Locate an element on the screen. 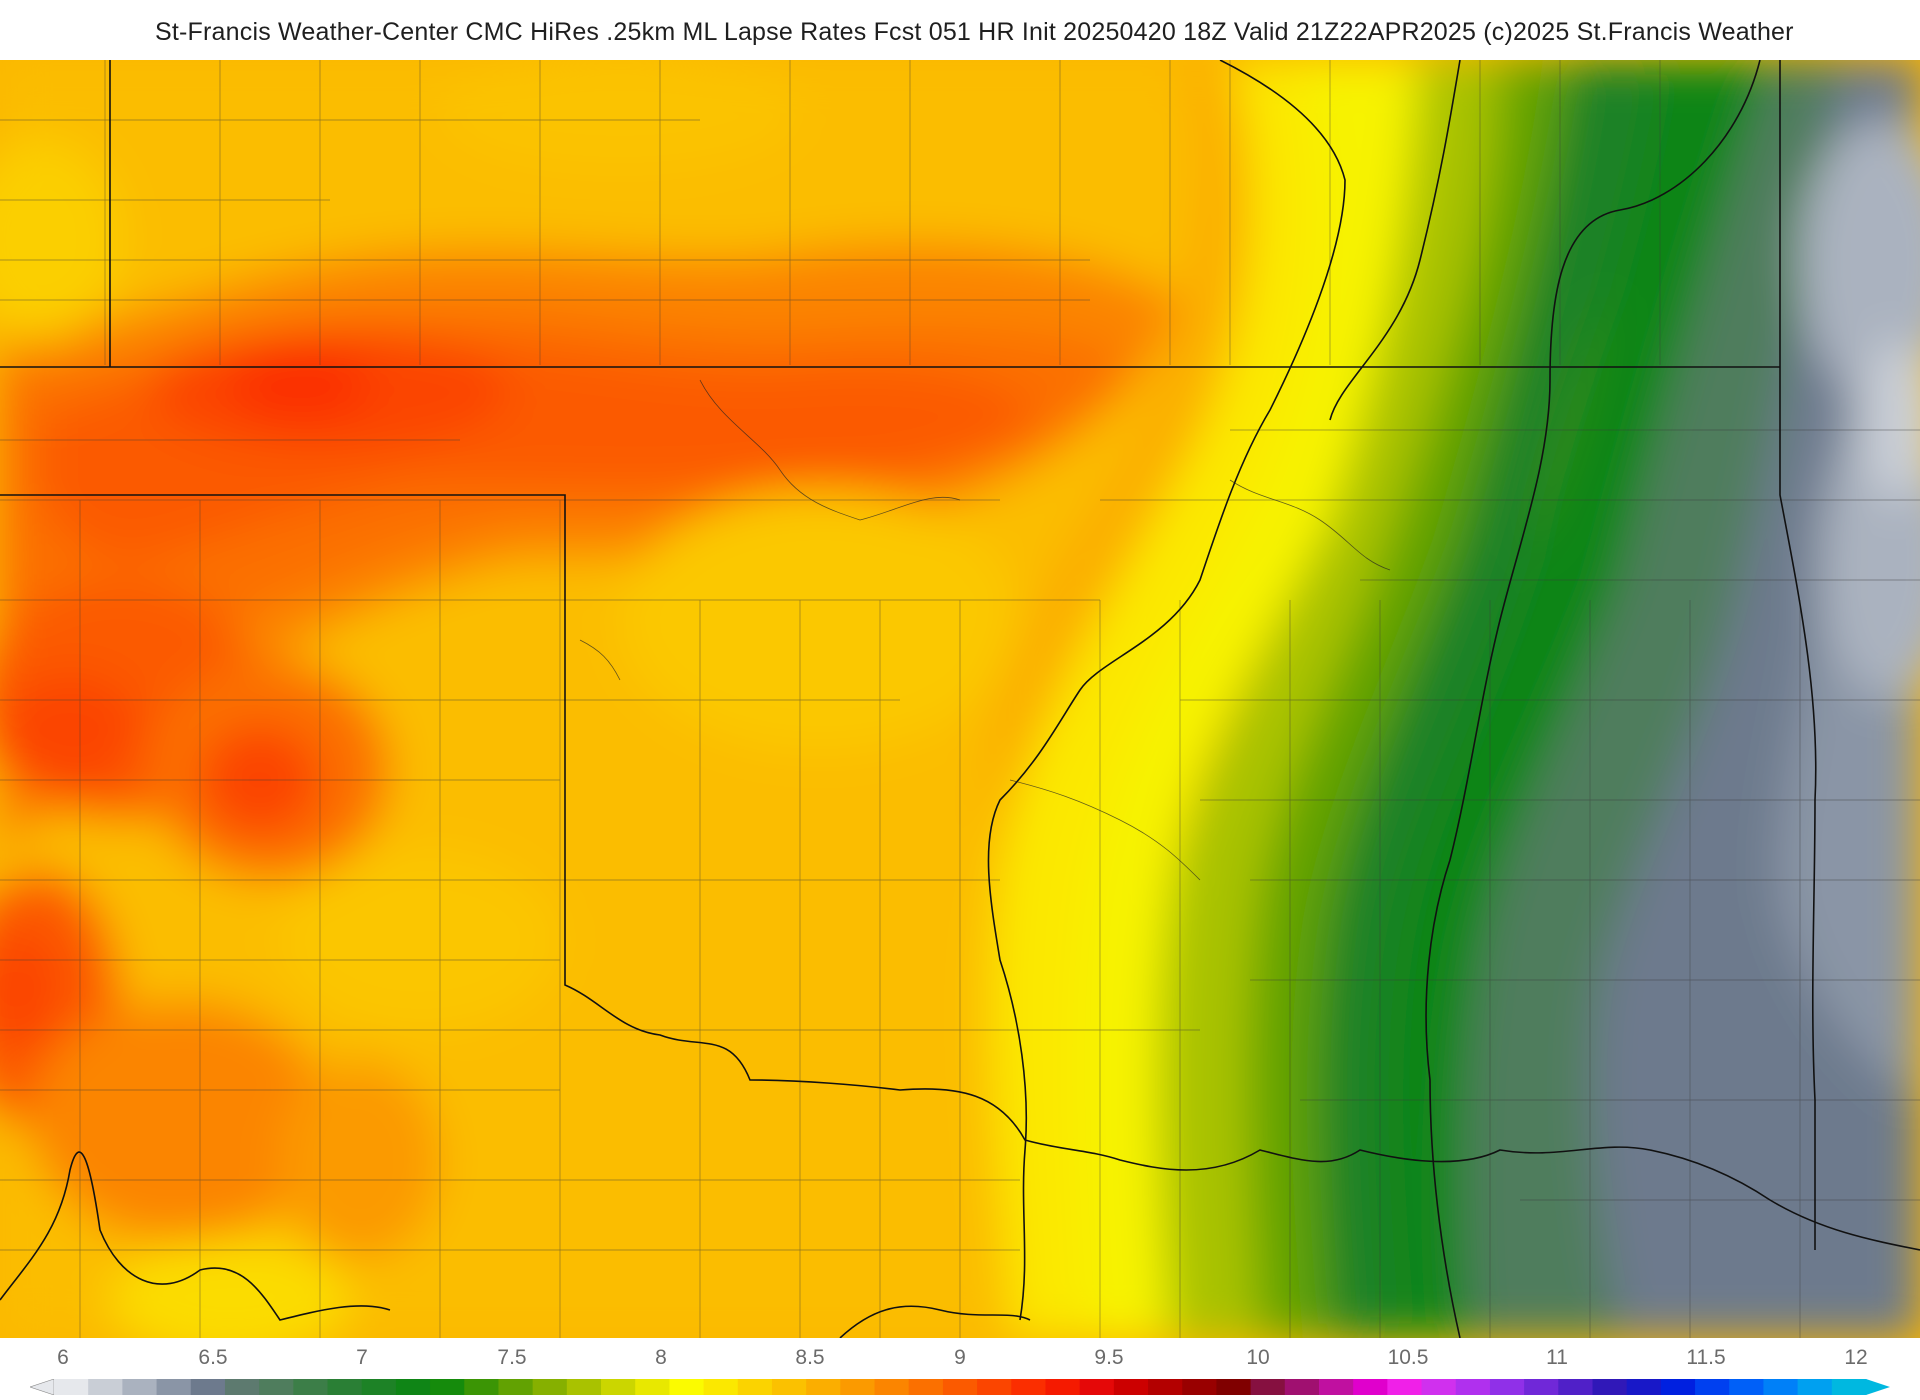 Image resolution: width=1920 pixels, height=1400 pixels. legend-tick: 11.5 is located at coordinates (1706, 1357).